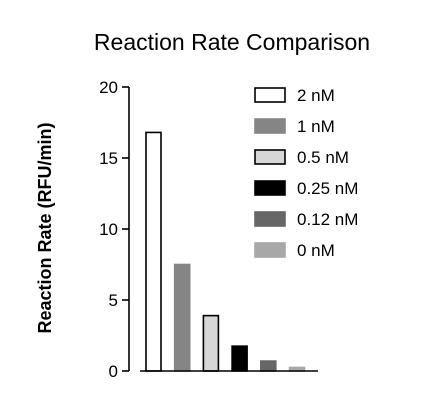 Image resolution: width=447 pixels, height=413 pixels. I want to click on bar-2nM, so click(153, 251).